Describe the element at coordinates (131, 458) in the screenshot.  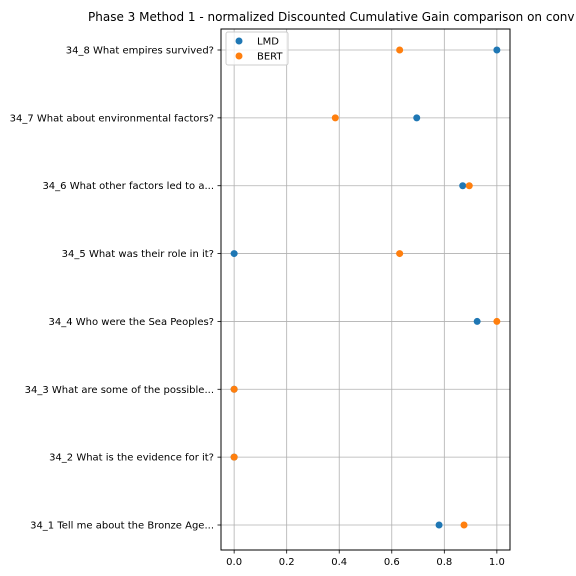
I see `category-label: 34_2 What is the evidence for it?` at that location.